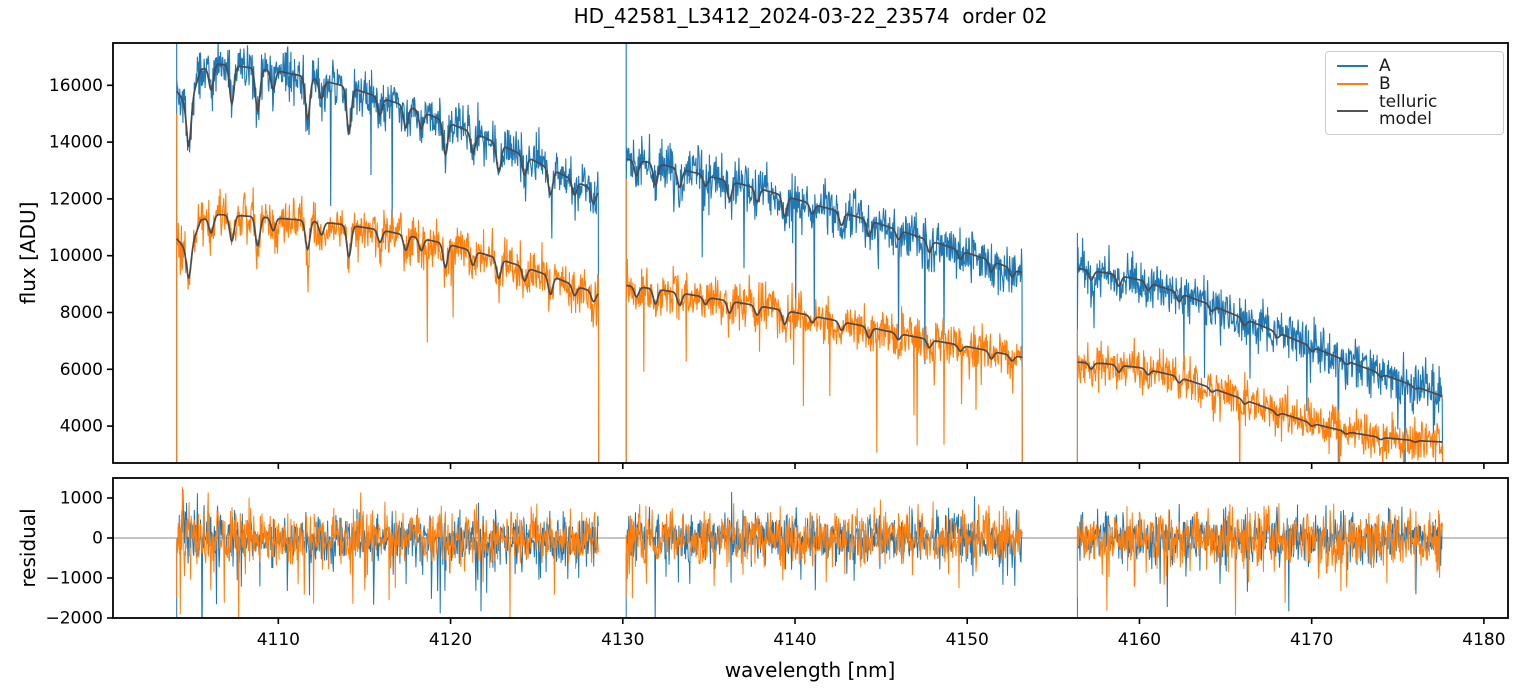  I want to click on legend-entry: A, so click(1414, 65).